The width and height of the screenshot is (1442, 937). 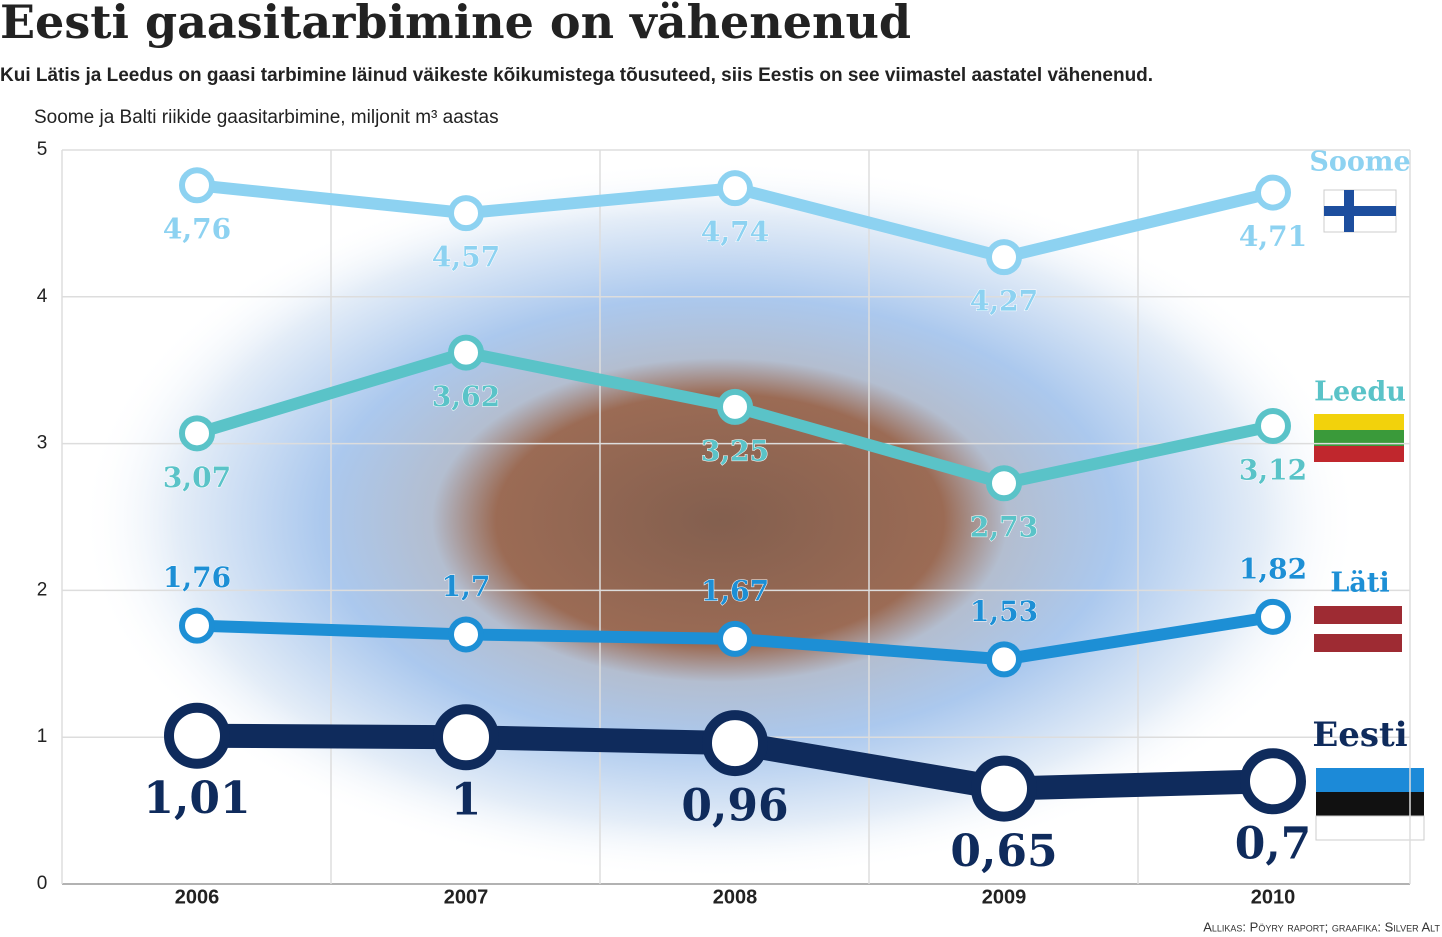 What do you see at coordinates (735, 450) in the screenshot?
I see `data-label: 3,25` at bounding box center [735, 450].